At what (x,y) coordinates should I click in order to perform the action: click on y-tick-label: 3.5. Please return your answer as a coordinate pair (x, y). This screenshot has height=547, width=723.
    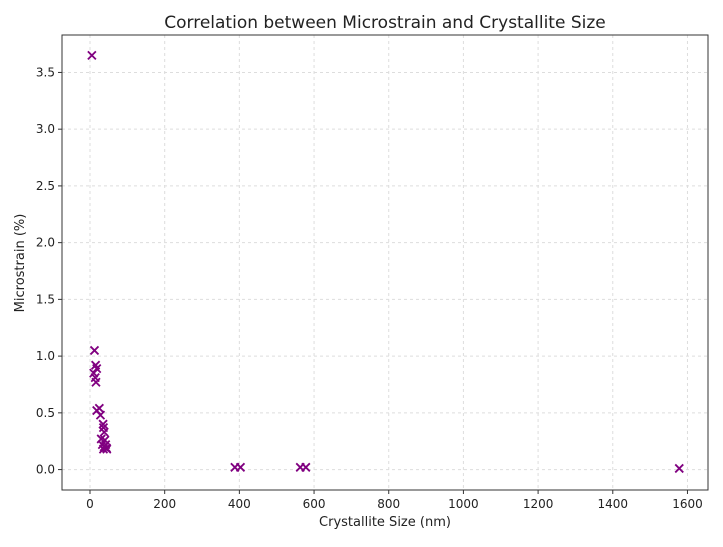
    Looking at the image, I should click on (45, 72).